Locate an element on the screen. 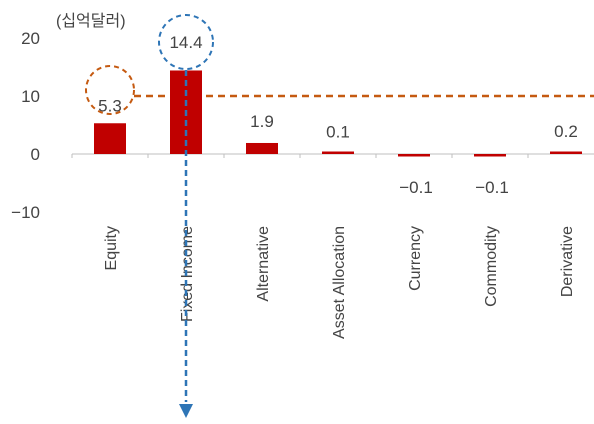  category-label: Asset Allocation is located at coordinates (339, 282).